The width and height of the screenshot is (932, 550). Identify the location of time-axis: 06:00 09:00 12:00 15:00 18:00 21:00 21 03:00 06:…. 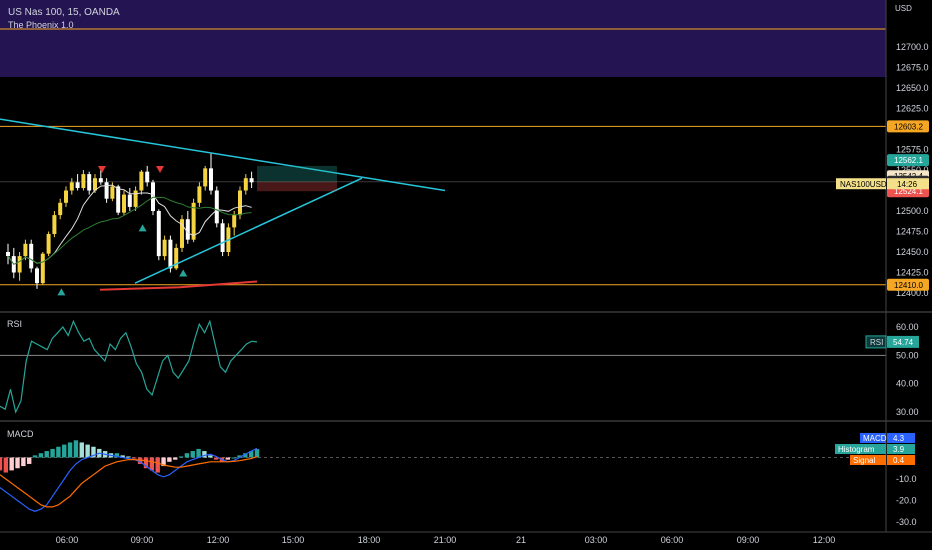
(466, 538).